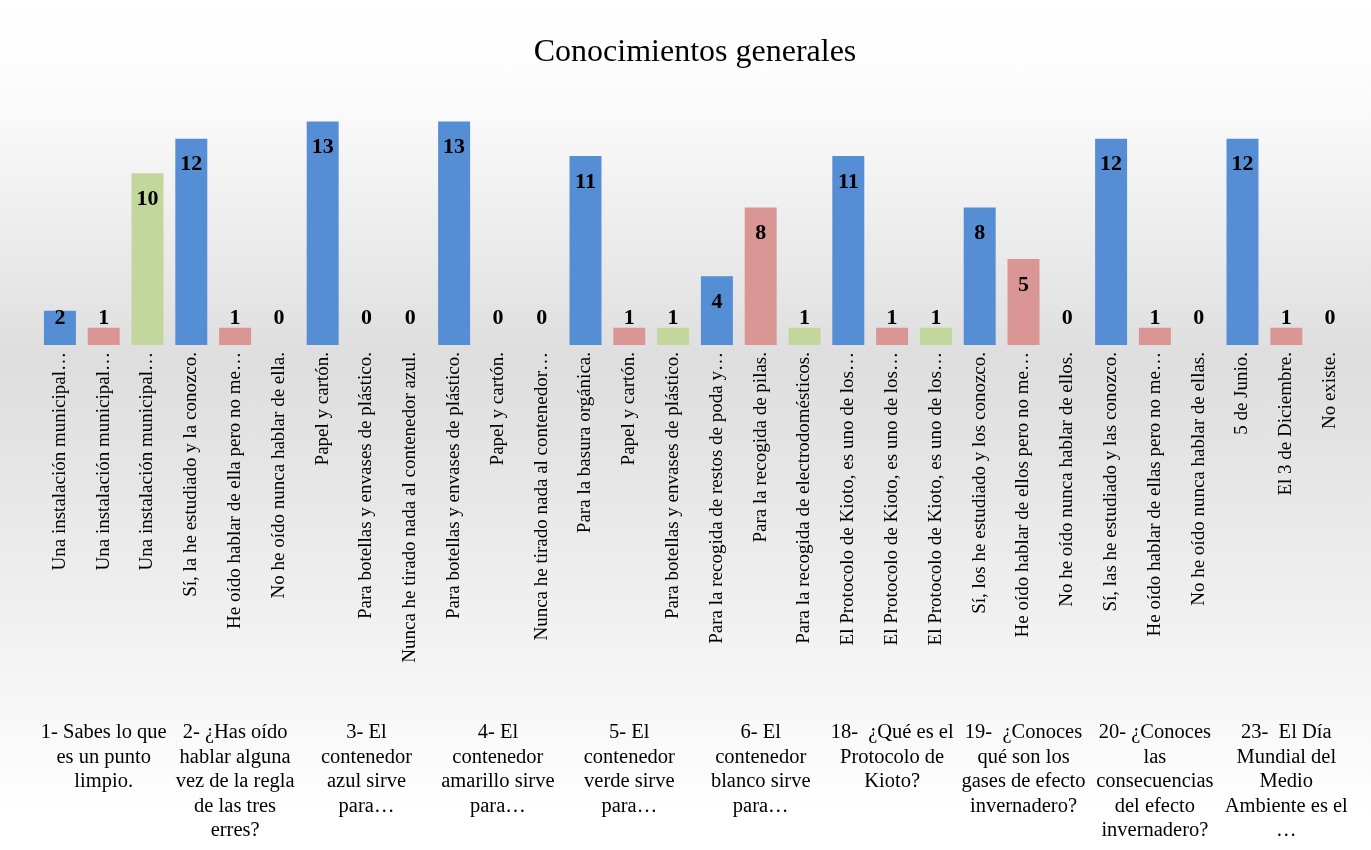 The image size is (1371, 850). What do you see at coordinates (1023, 768) in the screenshot?
I see `text: 19- ¿Conoces qué son los gases de efecto invernadero?` at bounding box center [1023, 768].